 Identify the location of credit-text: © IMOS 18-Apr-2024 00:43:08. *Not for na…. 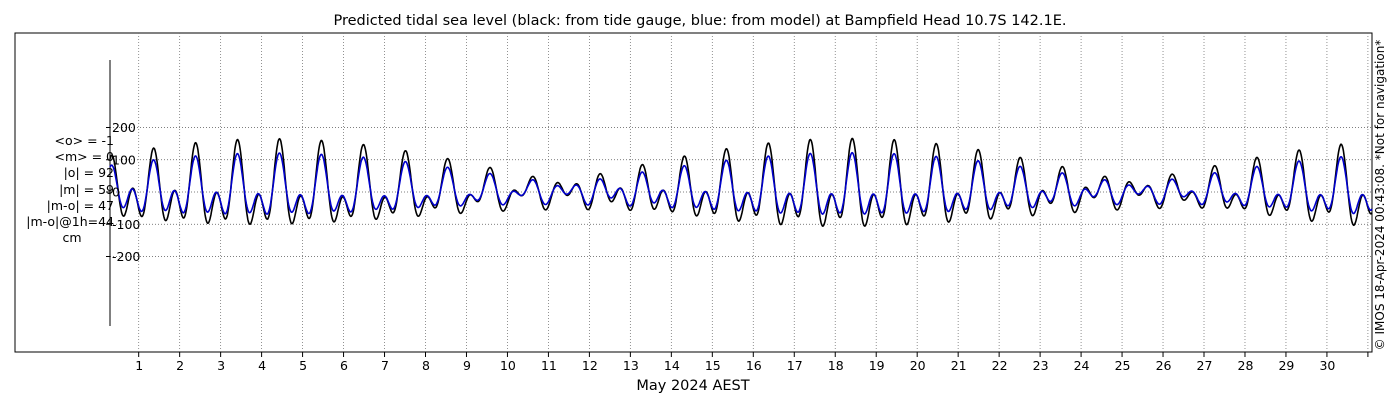
(1380, 195).